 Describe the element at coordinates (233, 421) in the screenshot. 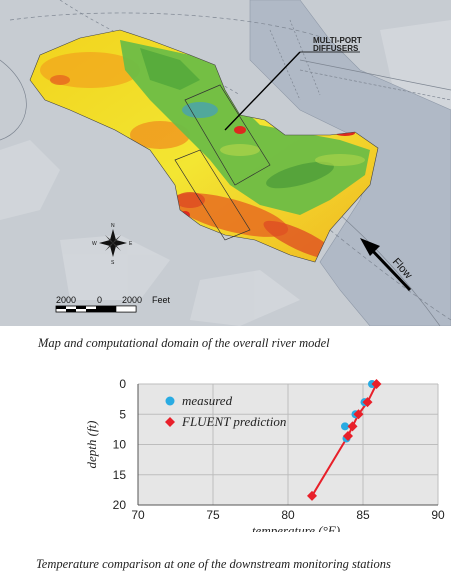

I see `legend-label-1: FLUENT prediction` at that location.